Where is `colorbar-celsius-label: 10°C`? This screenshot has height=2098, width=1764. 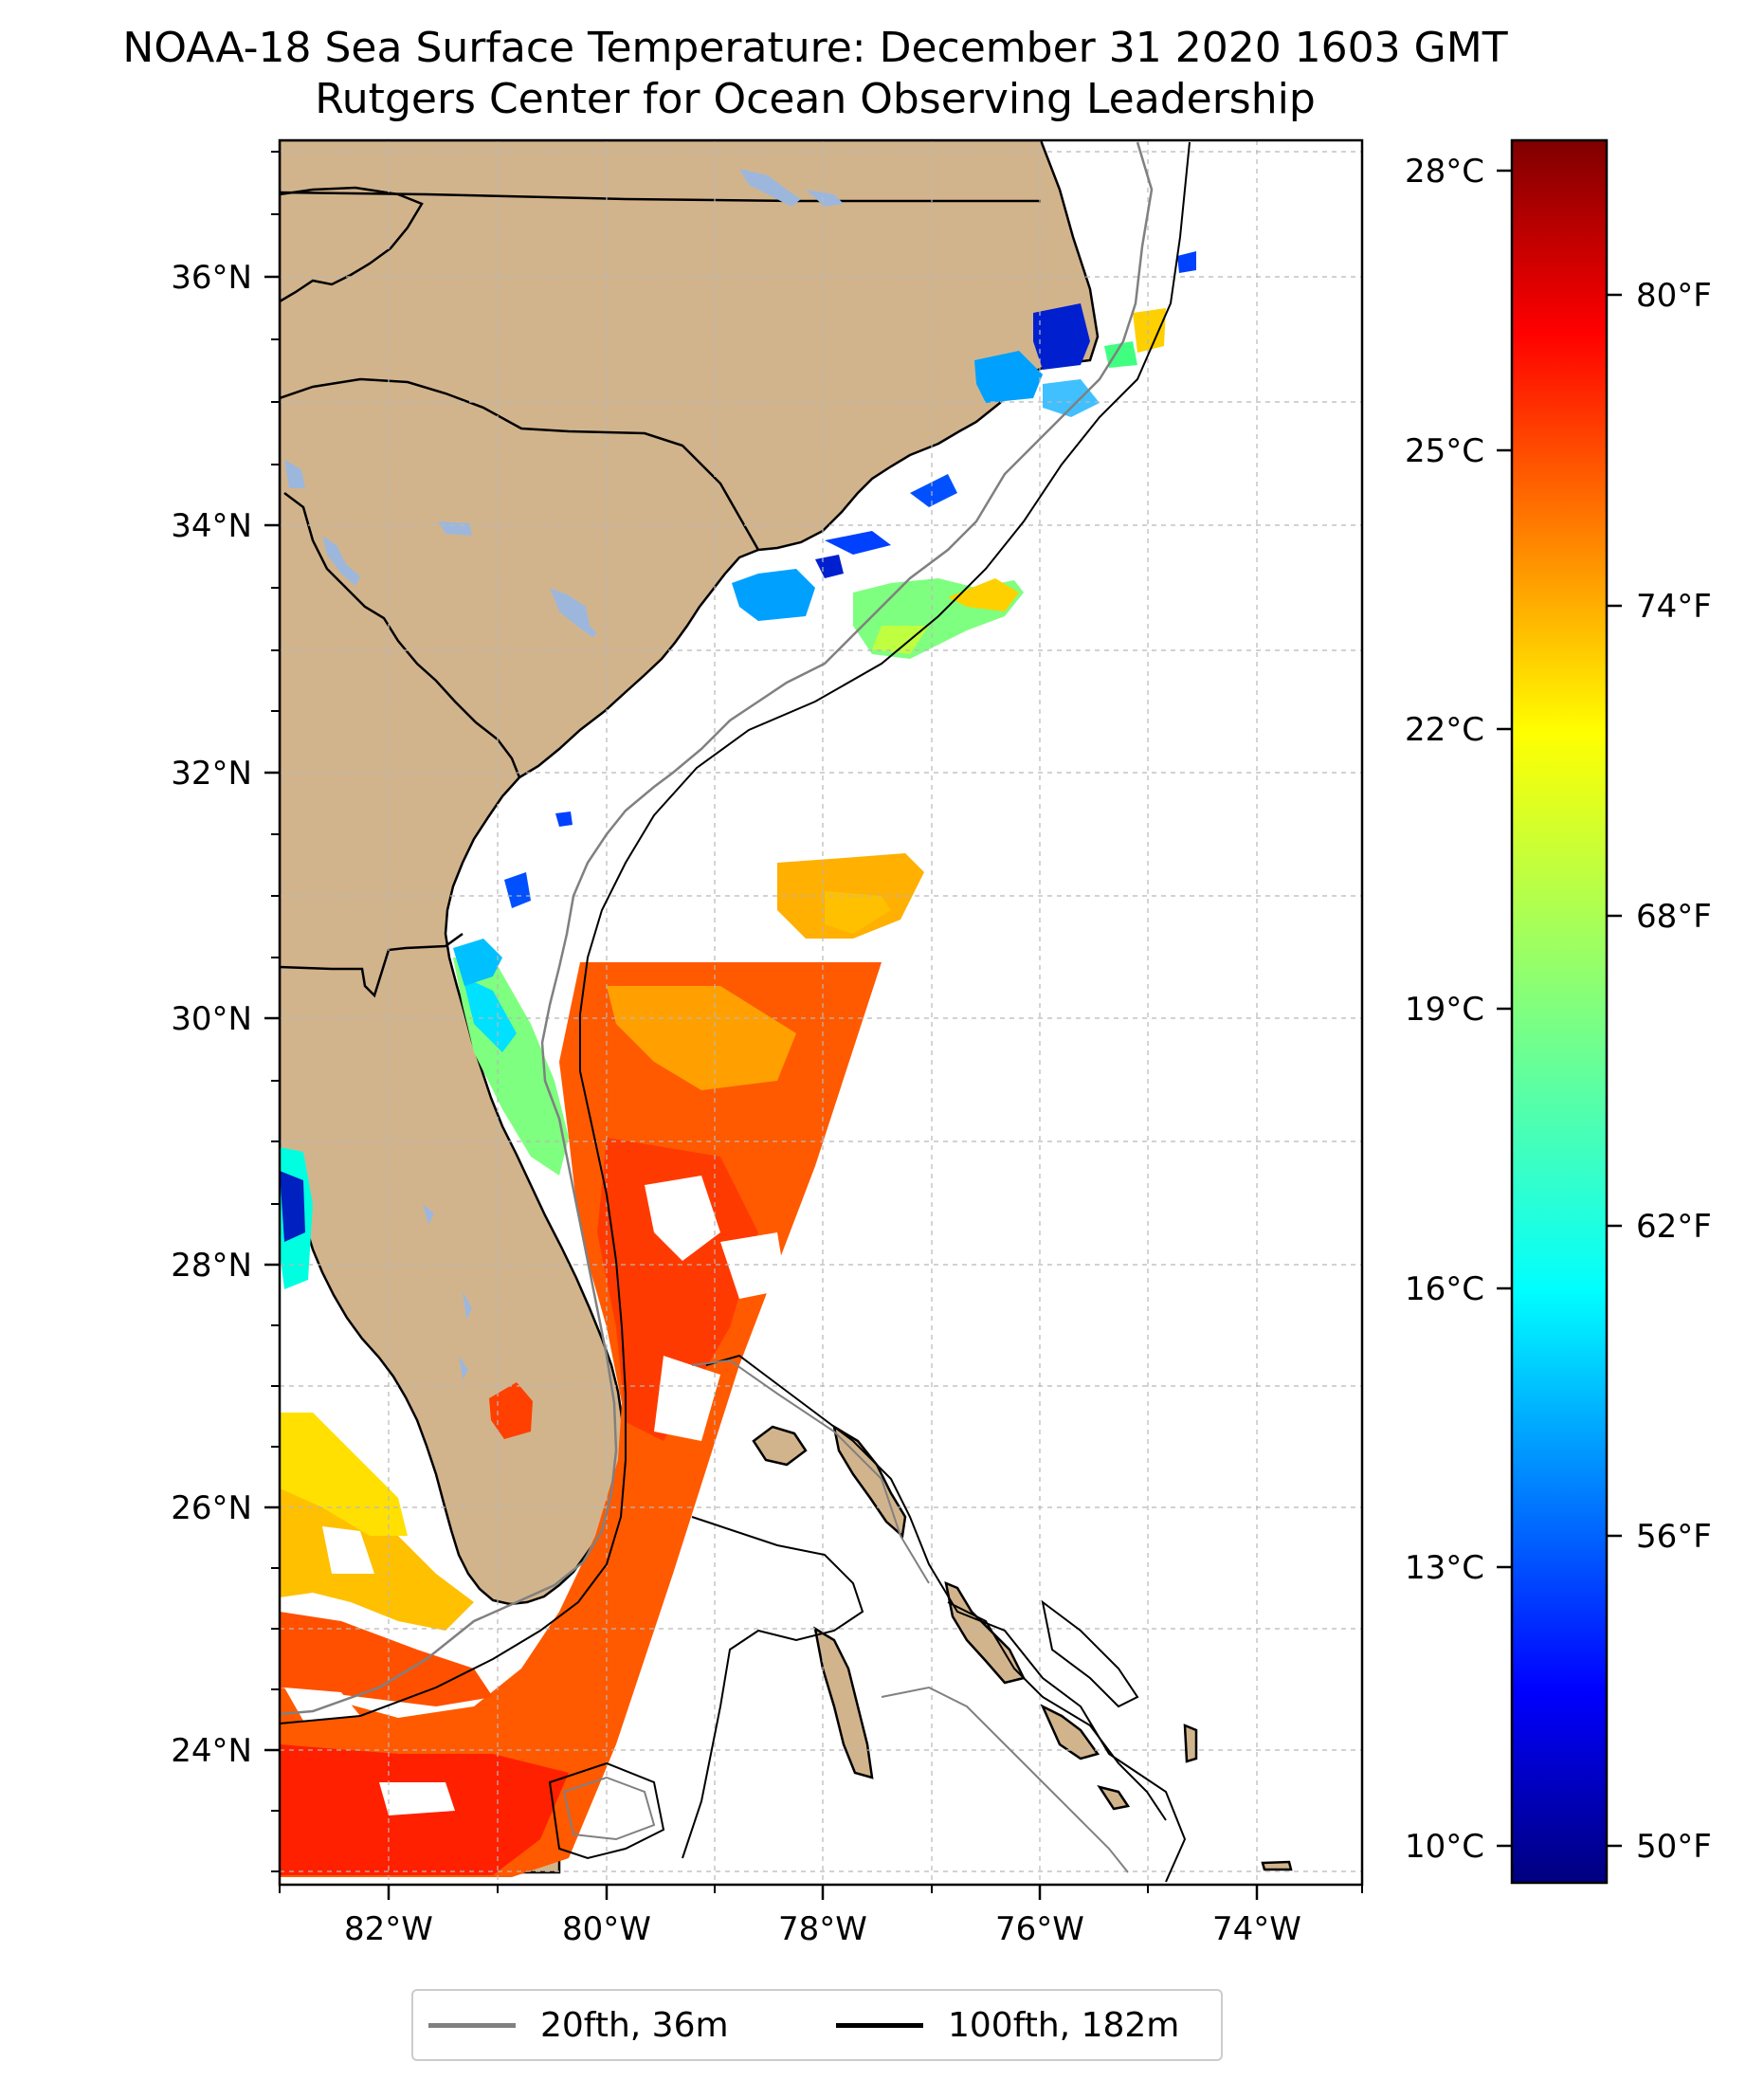 colorbar-celsius-label: 10°C is located at coordinates (1444, 1847).